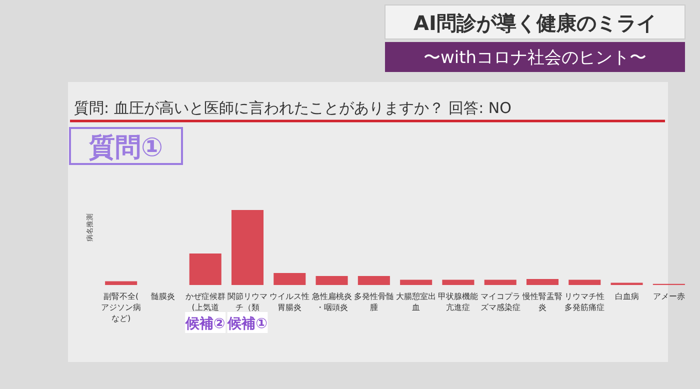 This screenshot has height=389, width=700. What do you see at coordinates (247, 323) in the screenshot?
I see `text: 候補①` at bounding box center [247, 323].